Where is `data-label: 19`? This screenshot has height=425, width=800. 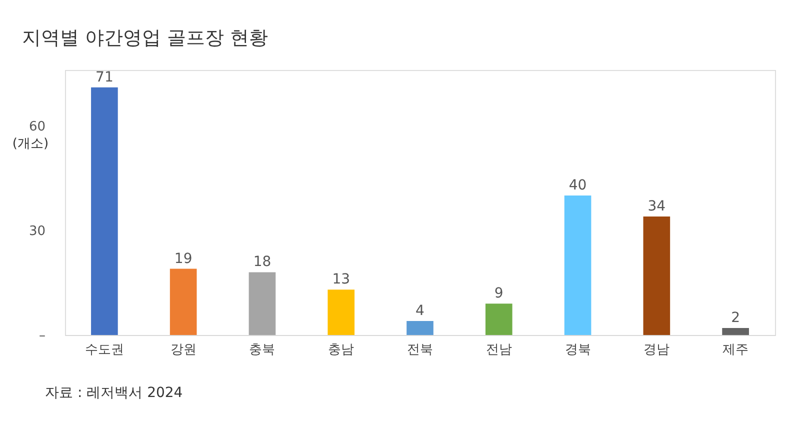
data-label: 19 is located at coordinates (183, 258).